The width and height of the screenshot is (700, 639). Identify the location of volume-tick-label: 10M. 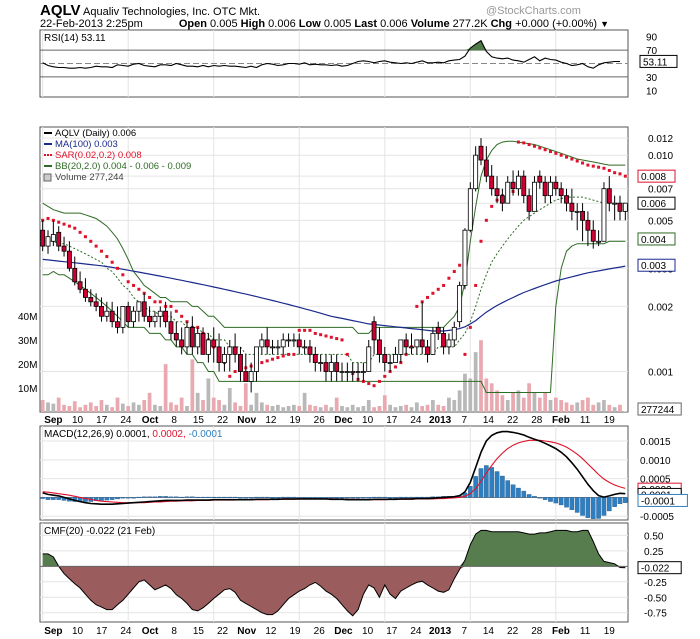
(27, 389).